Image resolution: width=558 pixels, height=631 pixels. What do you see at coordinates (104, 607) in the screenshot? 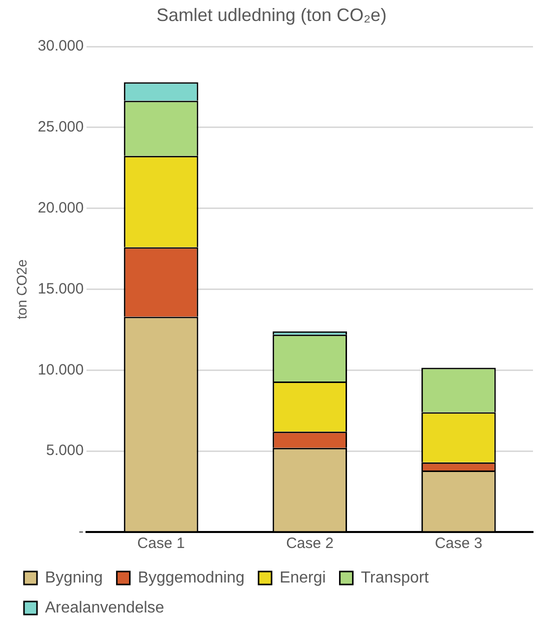
I see `legend-label: Arealanvendelse` at bounding box center [104, 607].